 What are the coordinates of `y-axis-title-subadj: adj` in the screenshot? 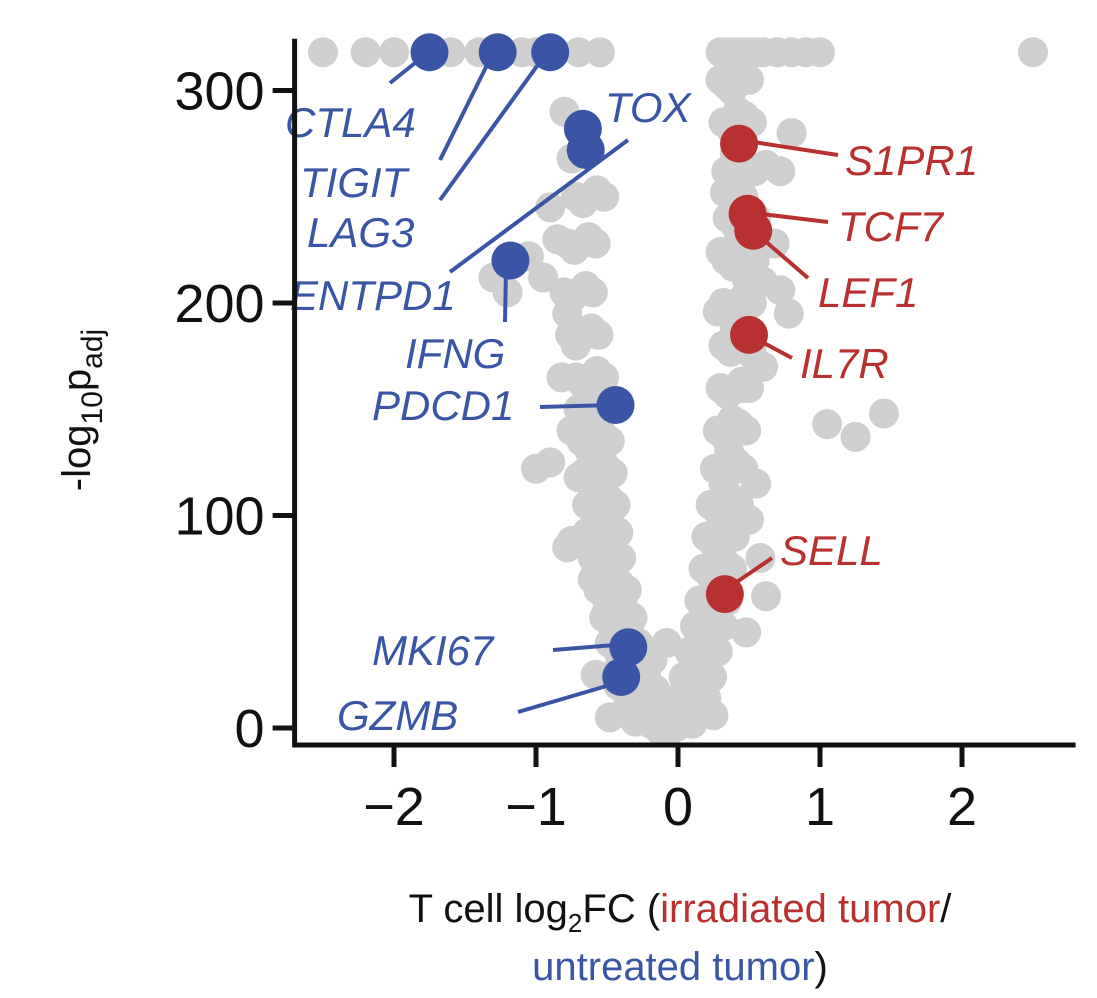 It's located at (92, 349).